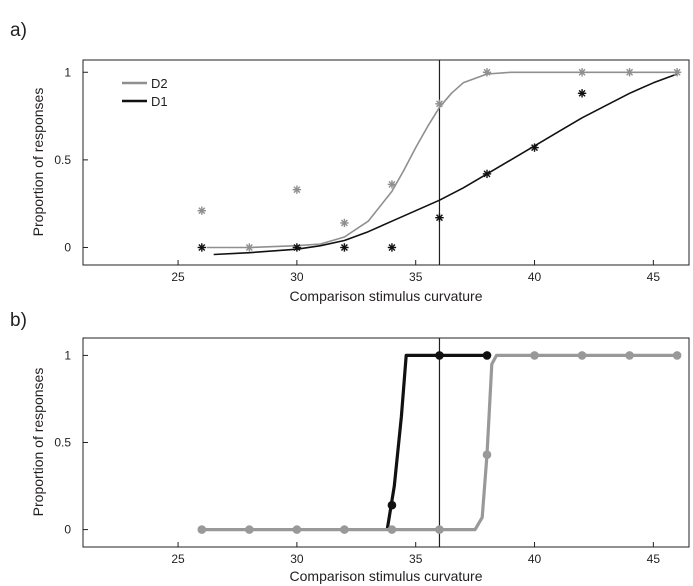 Image resolution: width=693 pixels, height=586 pixels. I want to click on panel-a-y-axis-title: Proportion of responses, so click(38, 162).